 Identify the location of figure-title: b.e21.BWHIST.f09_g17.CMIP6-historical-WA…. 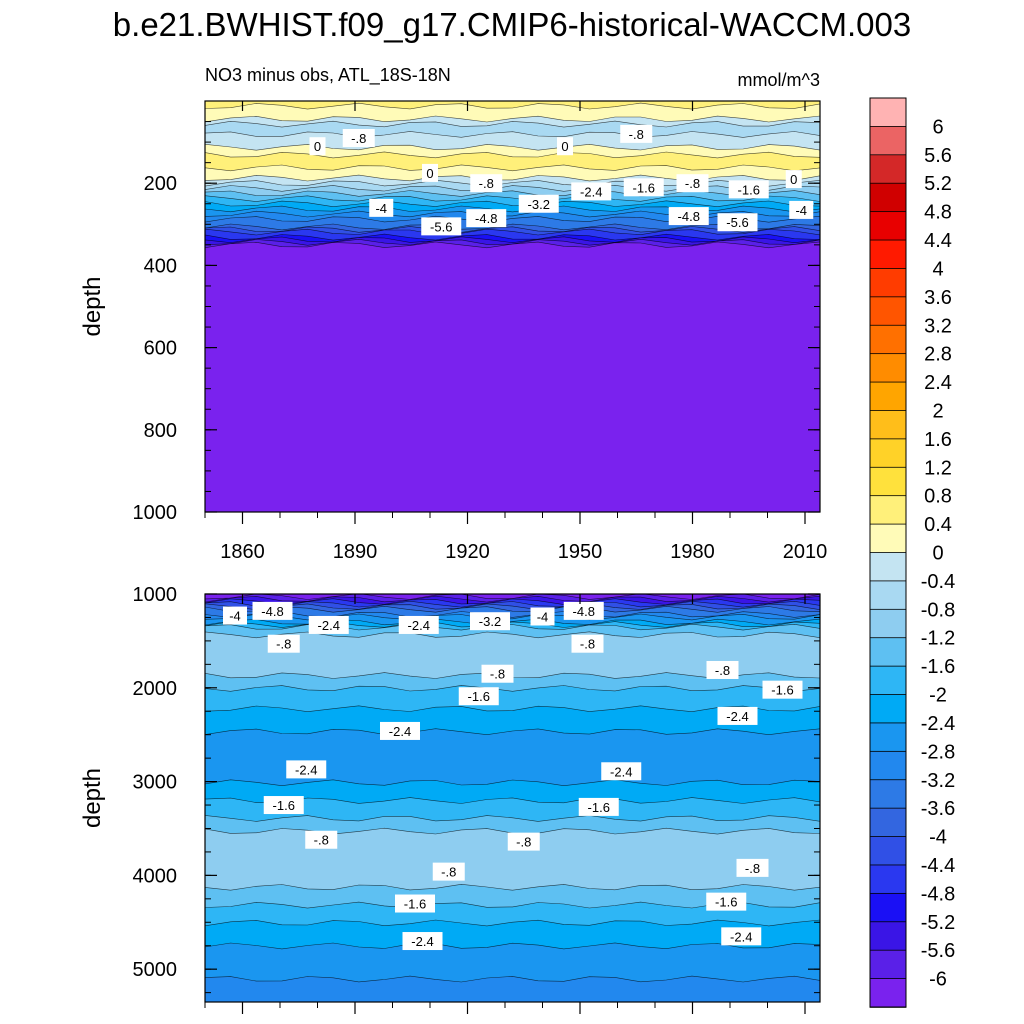
(512, 24).